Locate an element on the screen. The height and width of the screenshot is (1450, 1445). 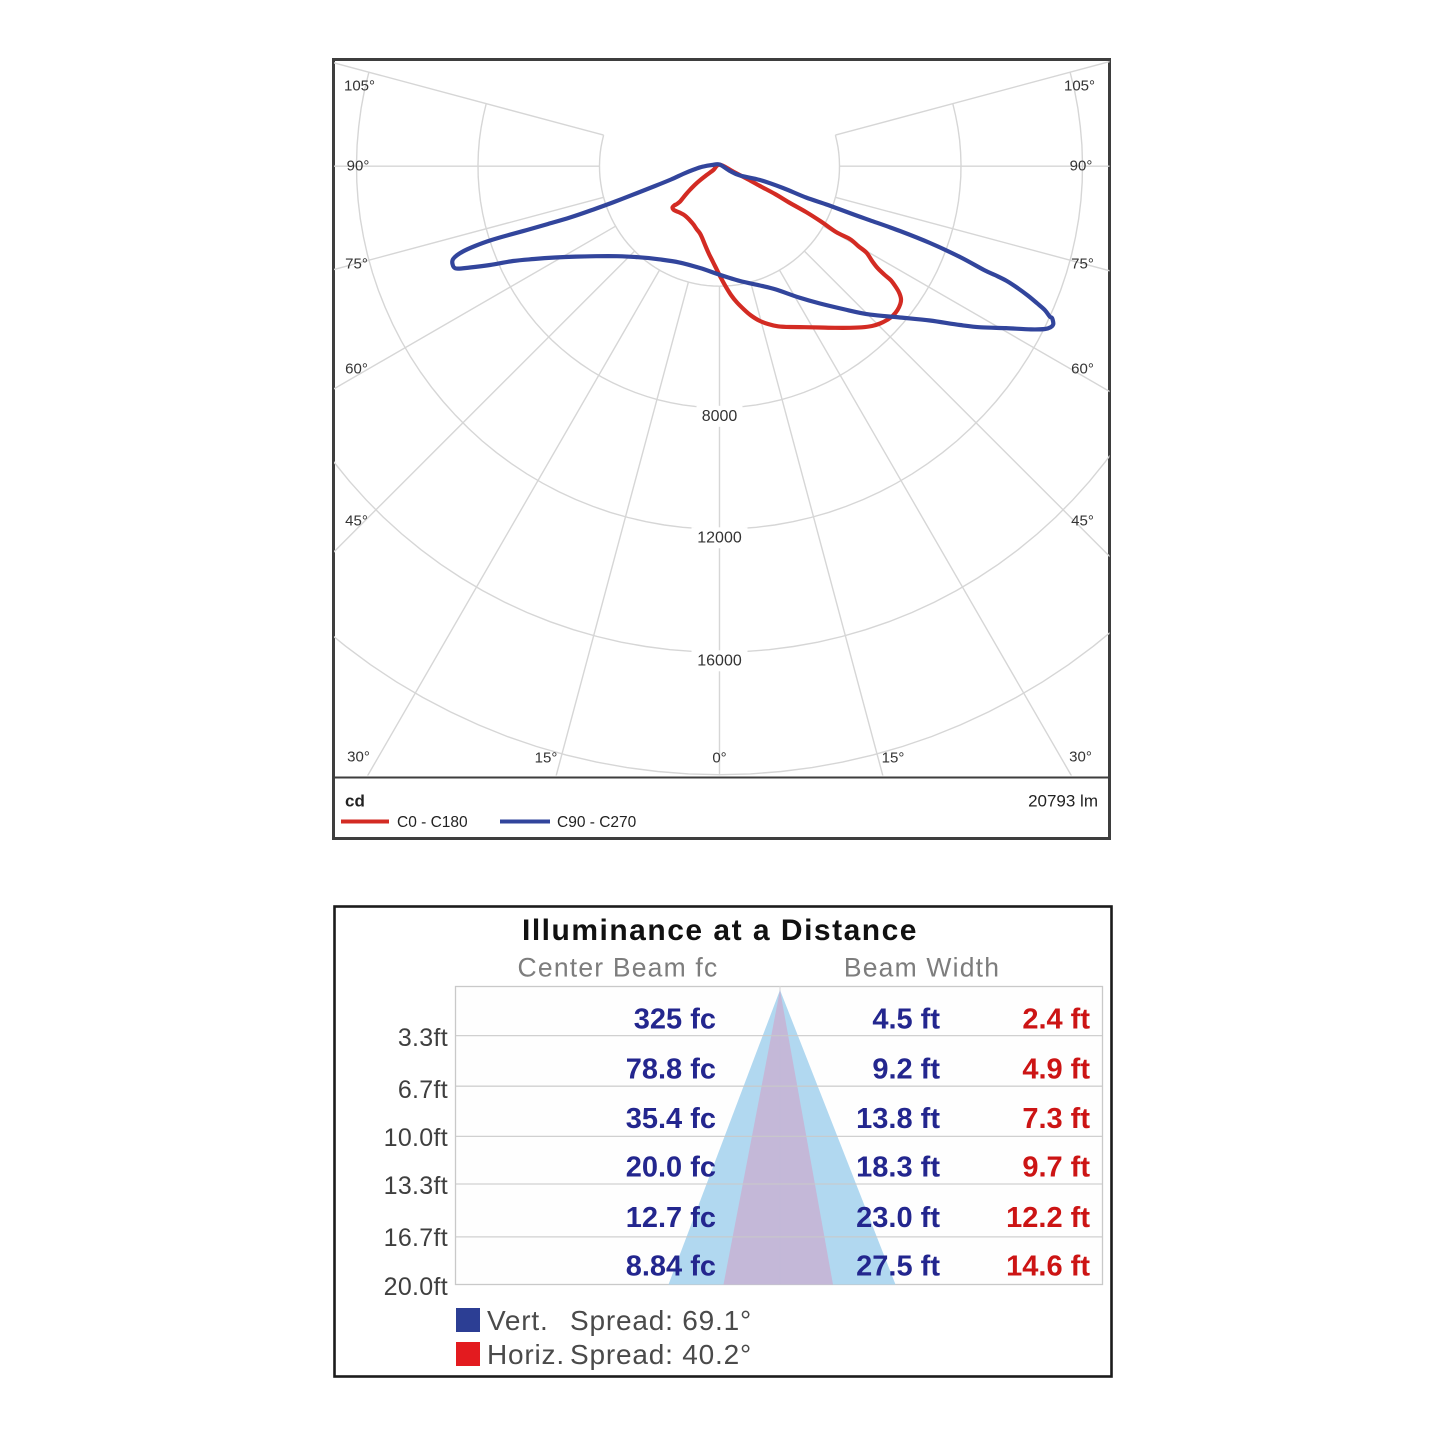
svg-text: 6.7ft is located at coordinates (423, 1090).